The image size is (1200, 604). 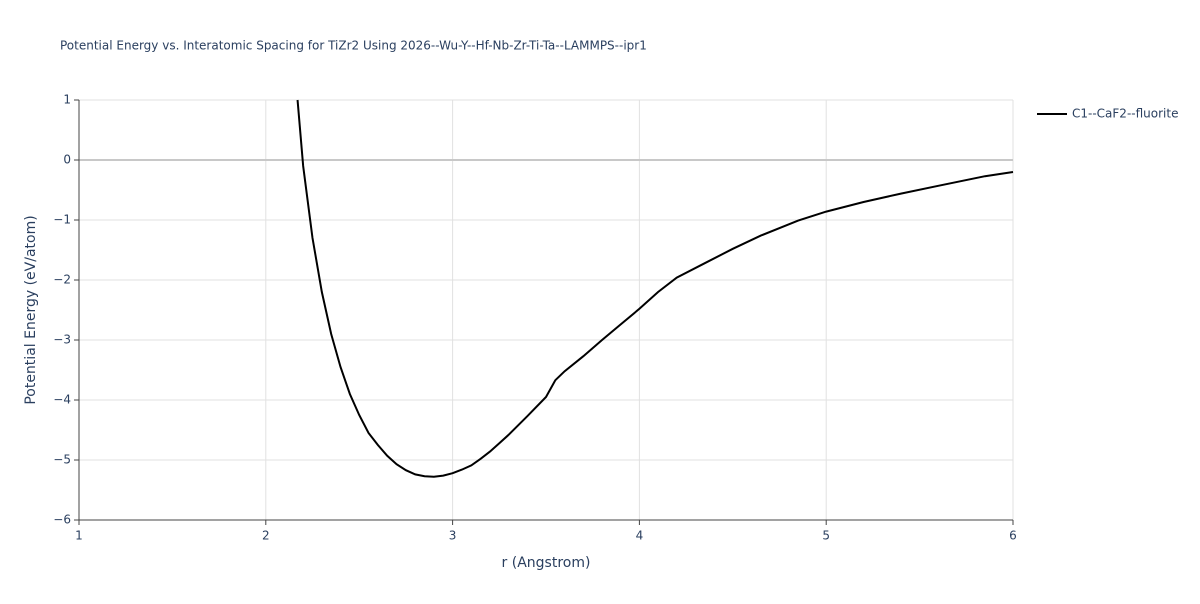 What do you see at coordinates (546, 563) in the screenshot?
I see `x-axis-title: r (Angstrom)` at bounding box center [546, 563].